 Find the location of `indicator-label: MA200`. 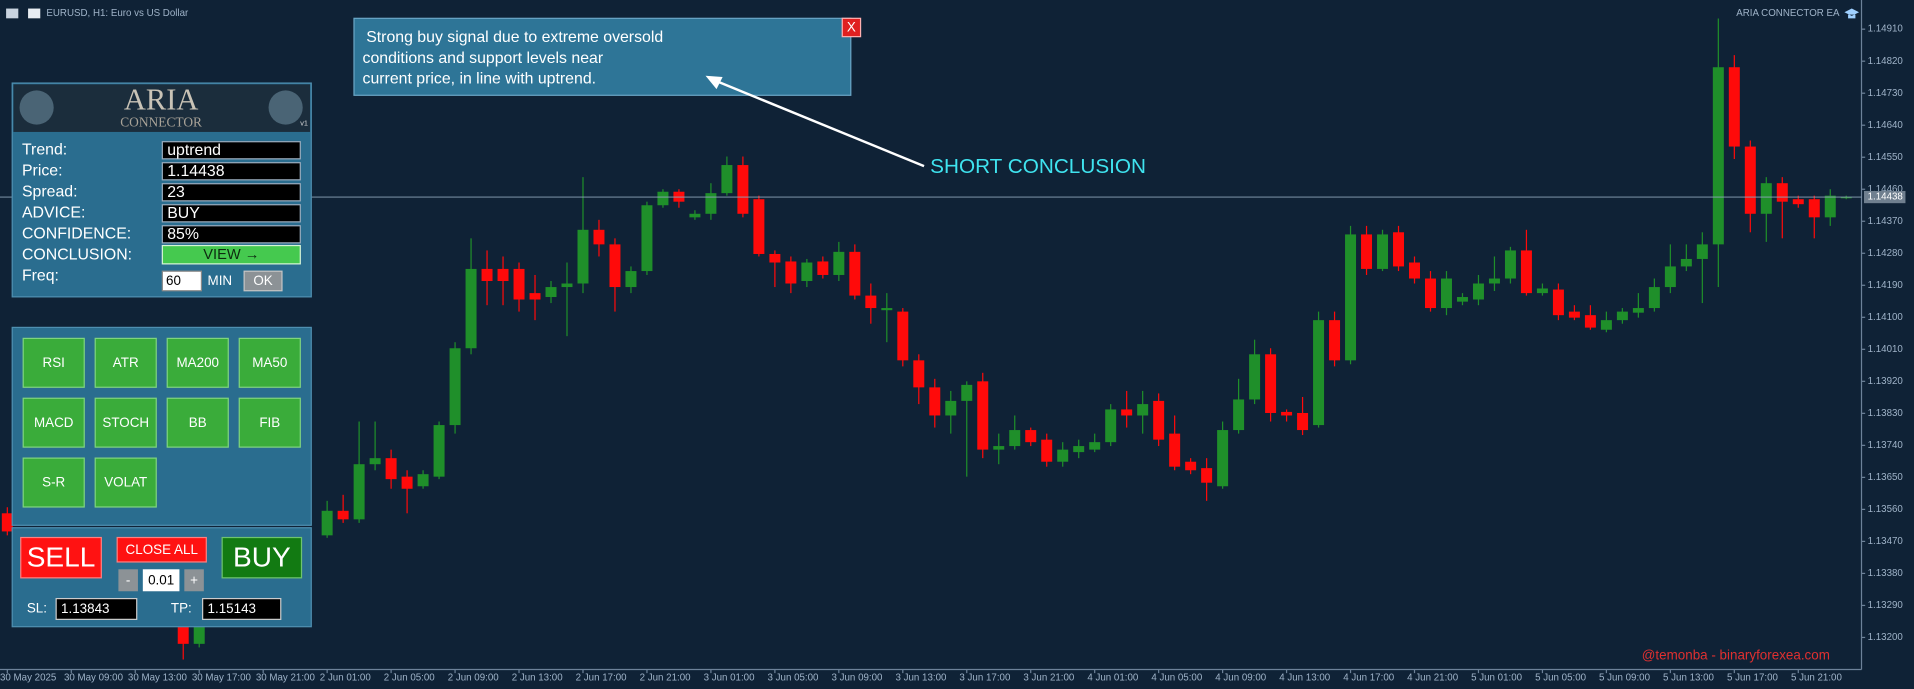

indicator-label: MA200 is located at coordinates (197, 362).